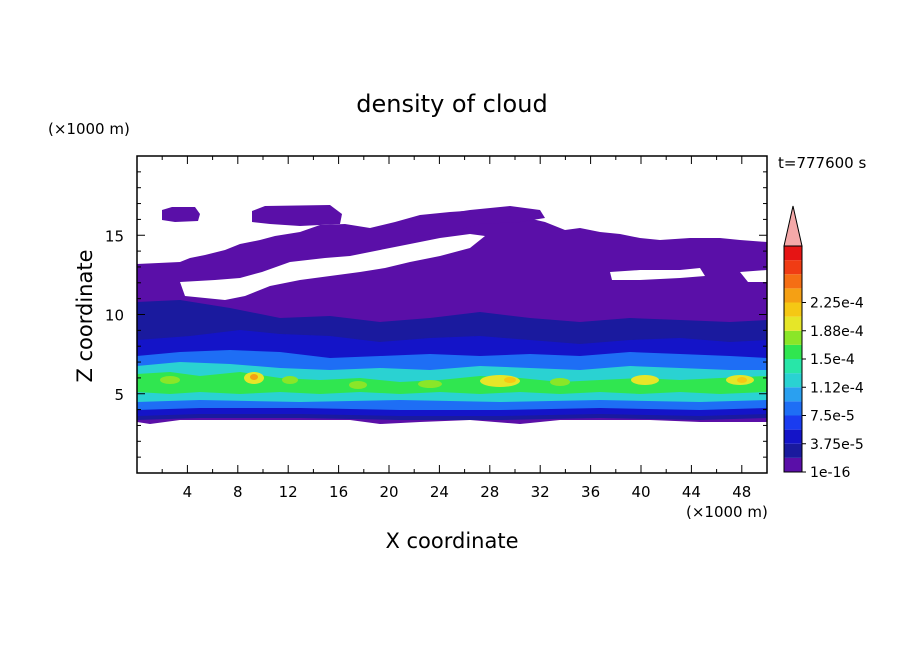 This screenshot has height=654, width=904. What do you see at coordinates (452, 383) in the screenshot?
I see `green-layer` at bounding box center [452, 383].